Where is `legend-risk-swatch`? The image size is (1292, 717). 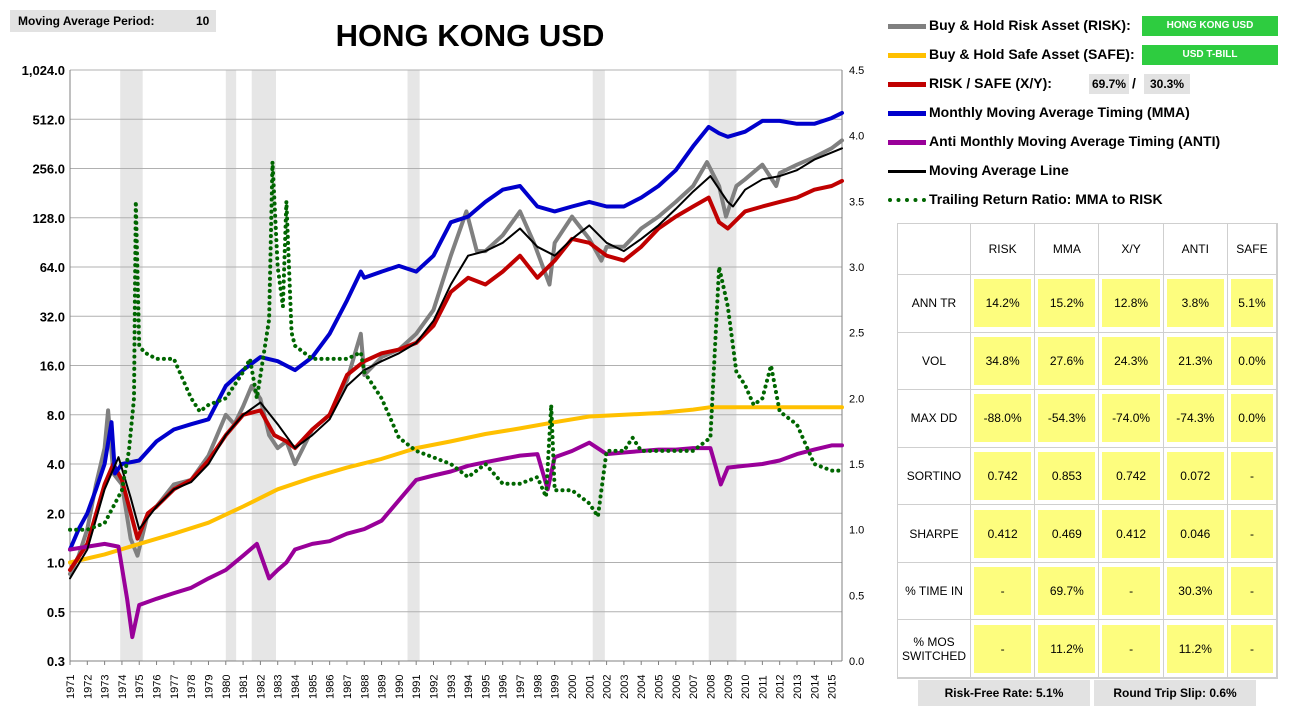 legend-risk-swatch is located at coordinates (907, 26).